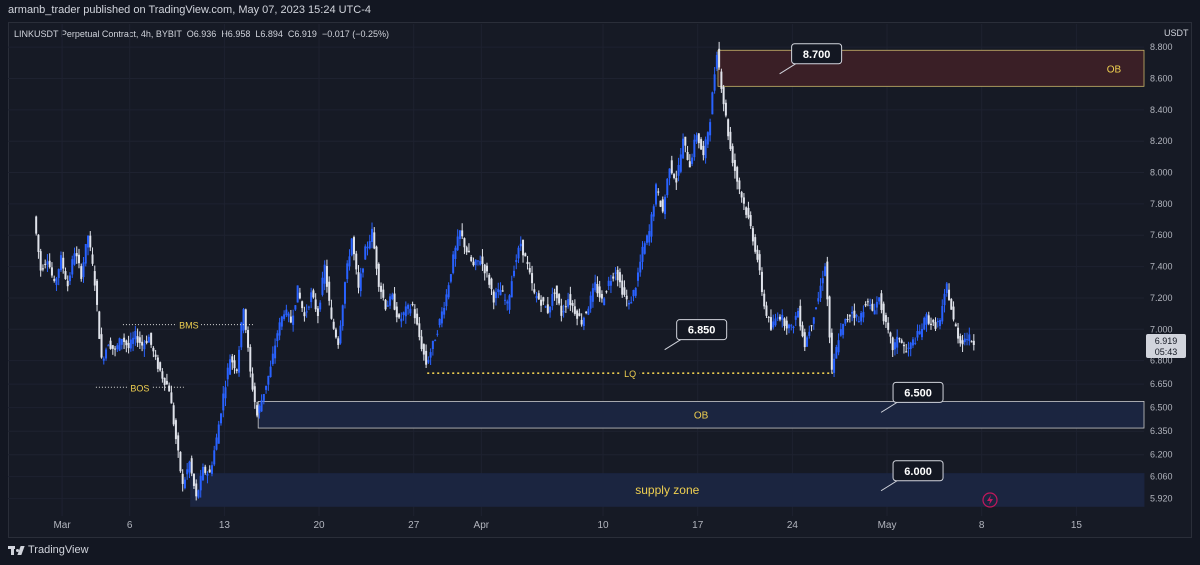 The height and width of the screenshot is (565, 1200). What do you see at coordinates (1161, 477) in the screenshot?
I see `y-tick-label: 6.060` at bounding box center [1161, 477].